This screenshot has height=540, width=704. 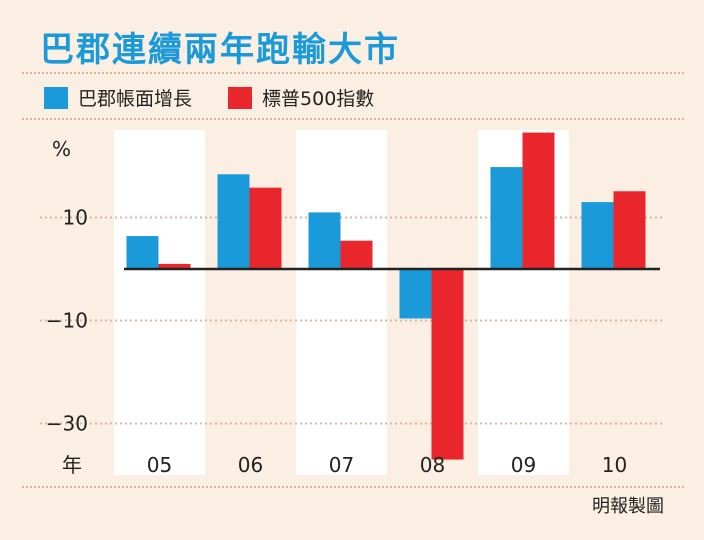 I want to click on y-tick-label: 10, so click(x=75, y=218).